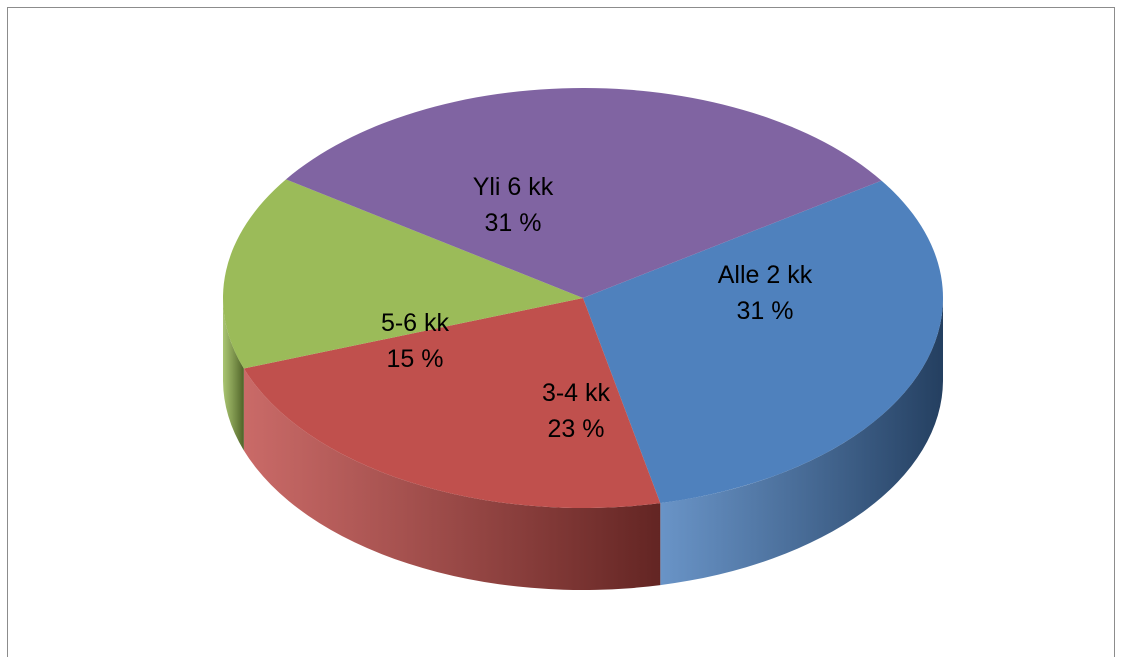 This screenshot has width=1125, height=657. What do you see at coordinates (765, 311) in the screenshot?
I see `slice-label-value-0: 31 %` at bounding box center [765, 311].